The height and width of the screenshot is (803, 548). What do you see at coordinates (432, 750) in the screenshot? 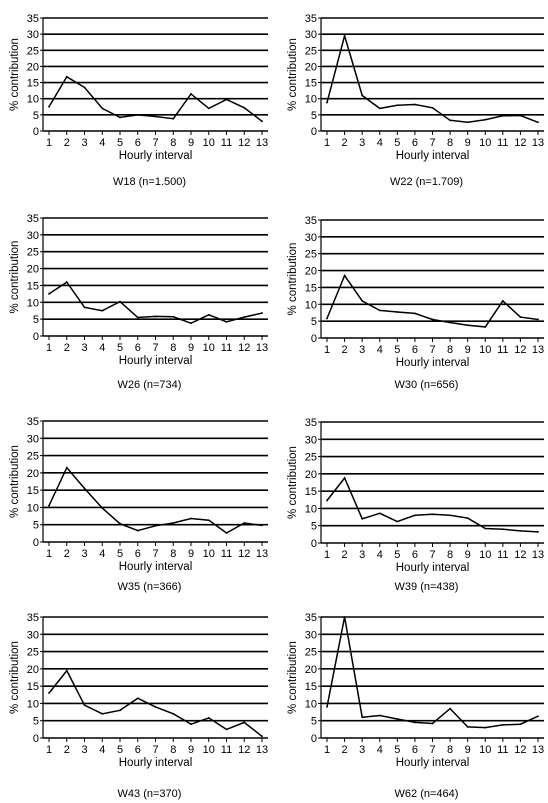
I see `x-tick-label: 7` at bounding box center [432, 750].